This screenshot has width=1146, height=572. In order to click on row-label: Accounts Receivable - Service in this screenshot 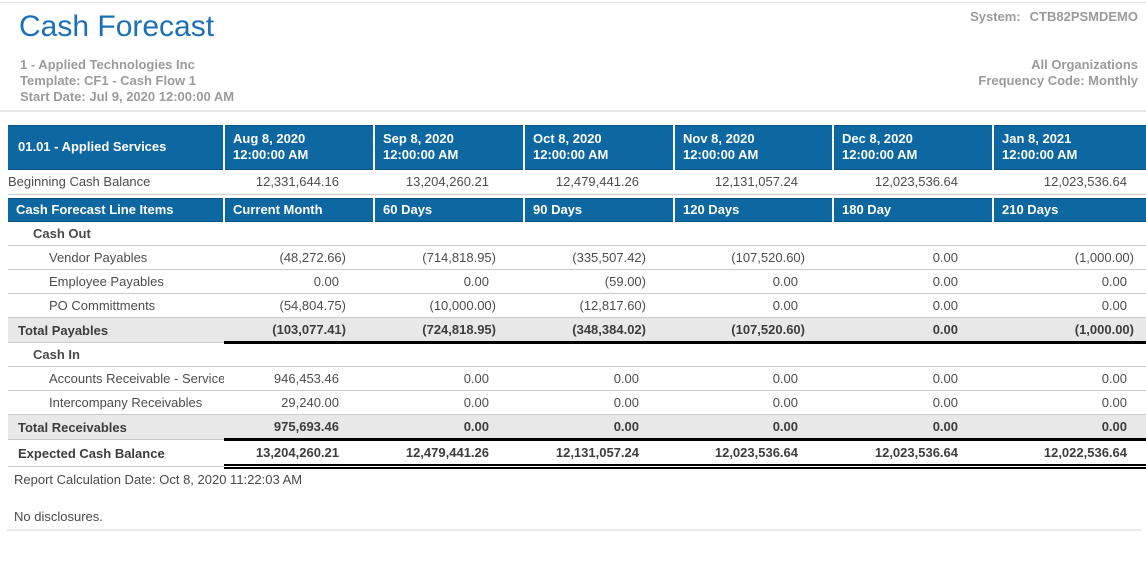, I will do `click(116, 378)`.